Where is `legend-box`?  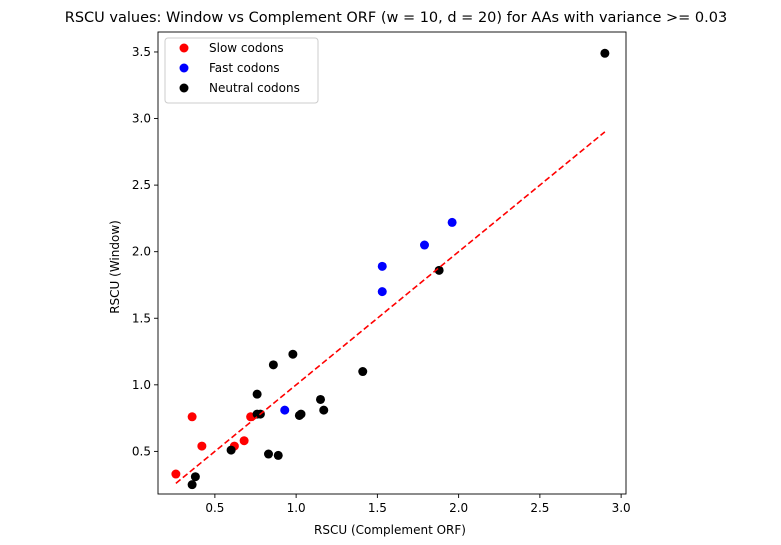 legend-box is located at coordinates (241, 70).